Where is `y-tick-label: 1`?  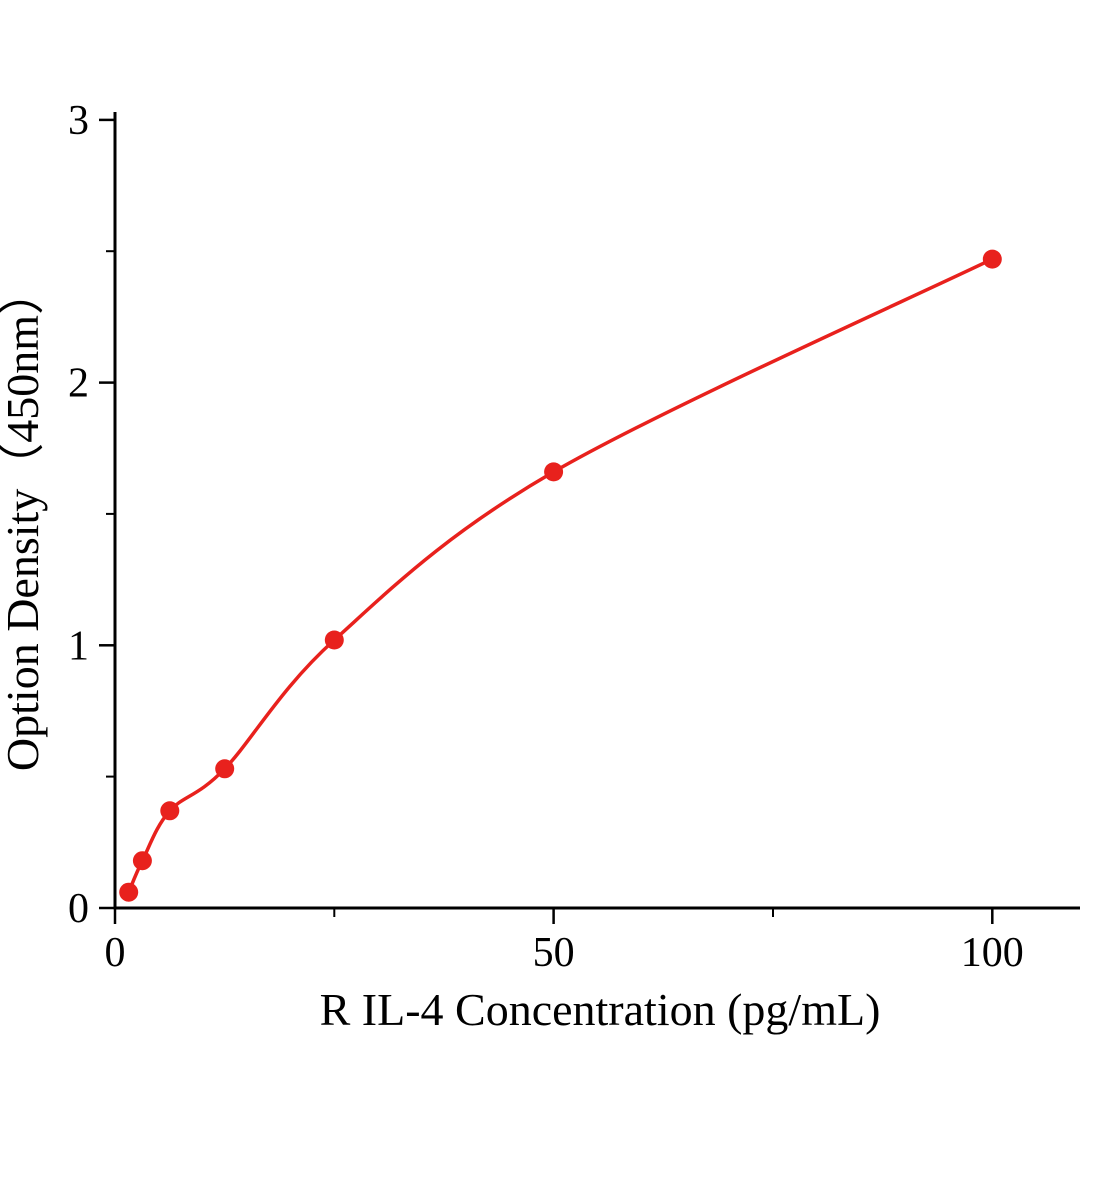
y-tick-label: 1 is located at coordinates (78, 646).